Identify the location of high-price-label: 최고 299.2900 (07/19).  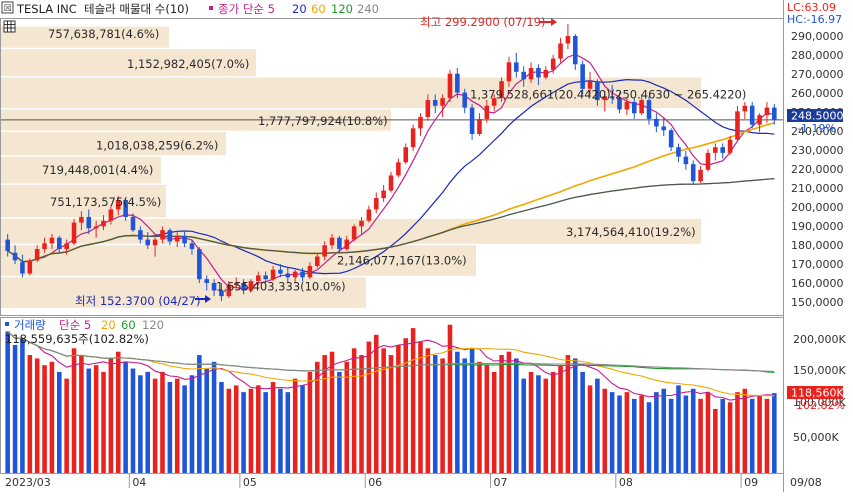
(482, 22).